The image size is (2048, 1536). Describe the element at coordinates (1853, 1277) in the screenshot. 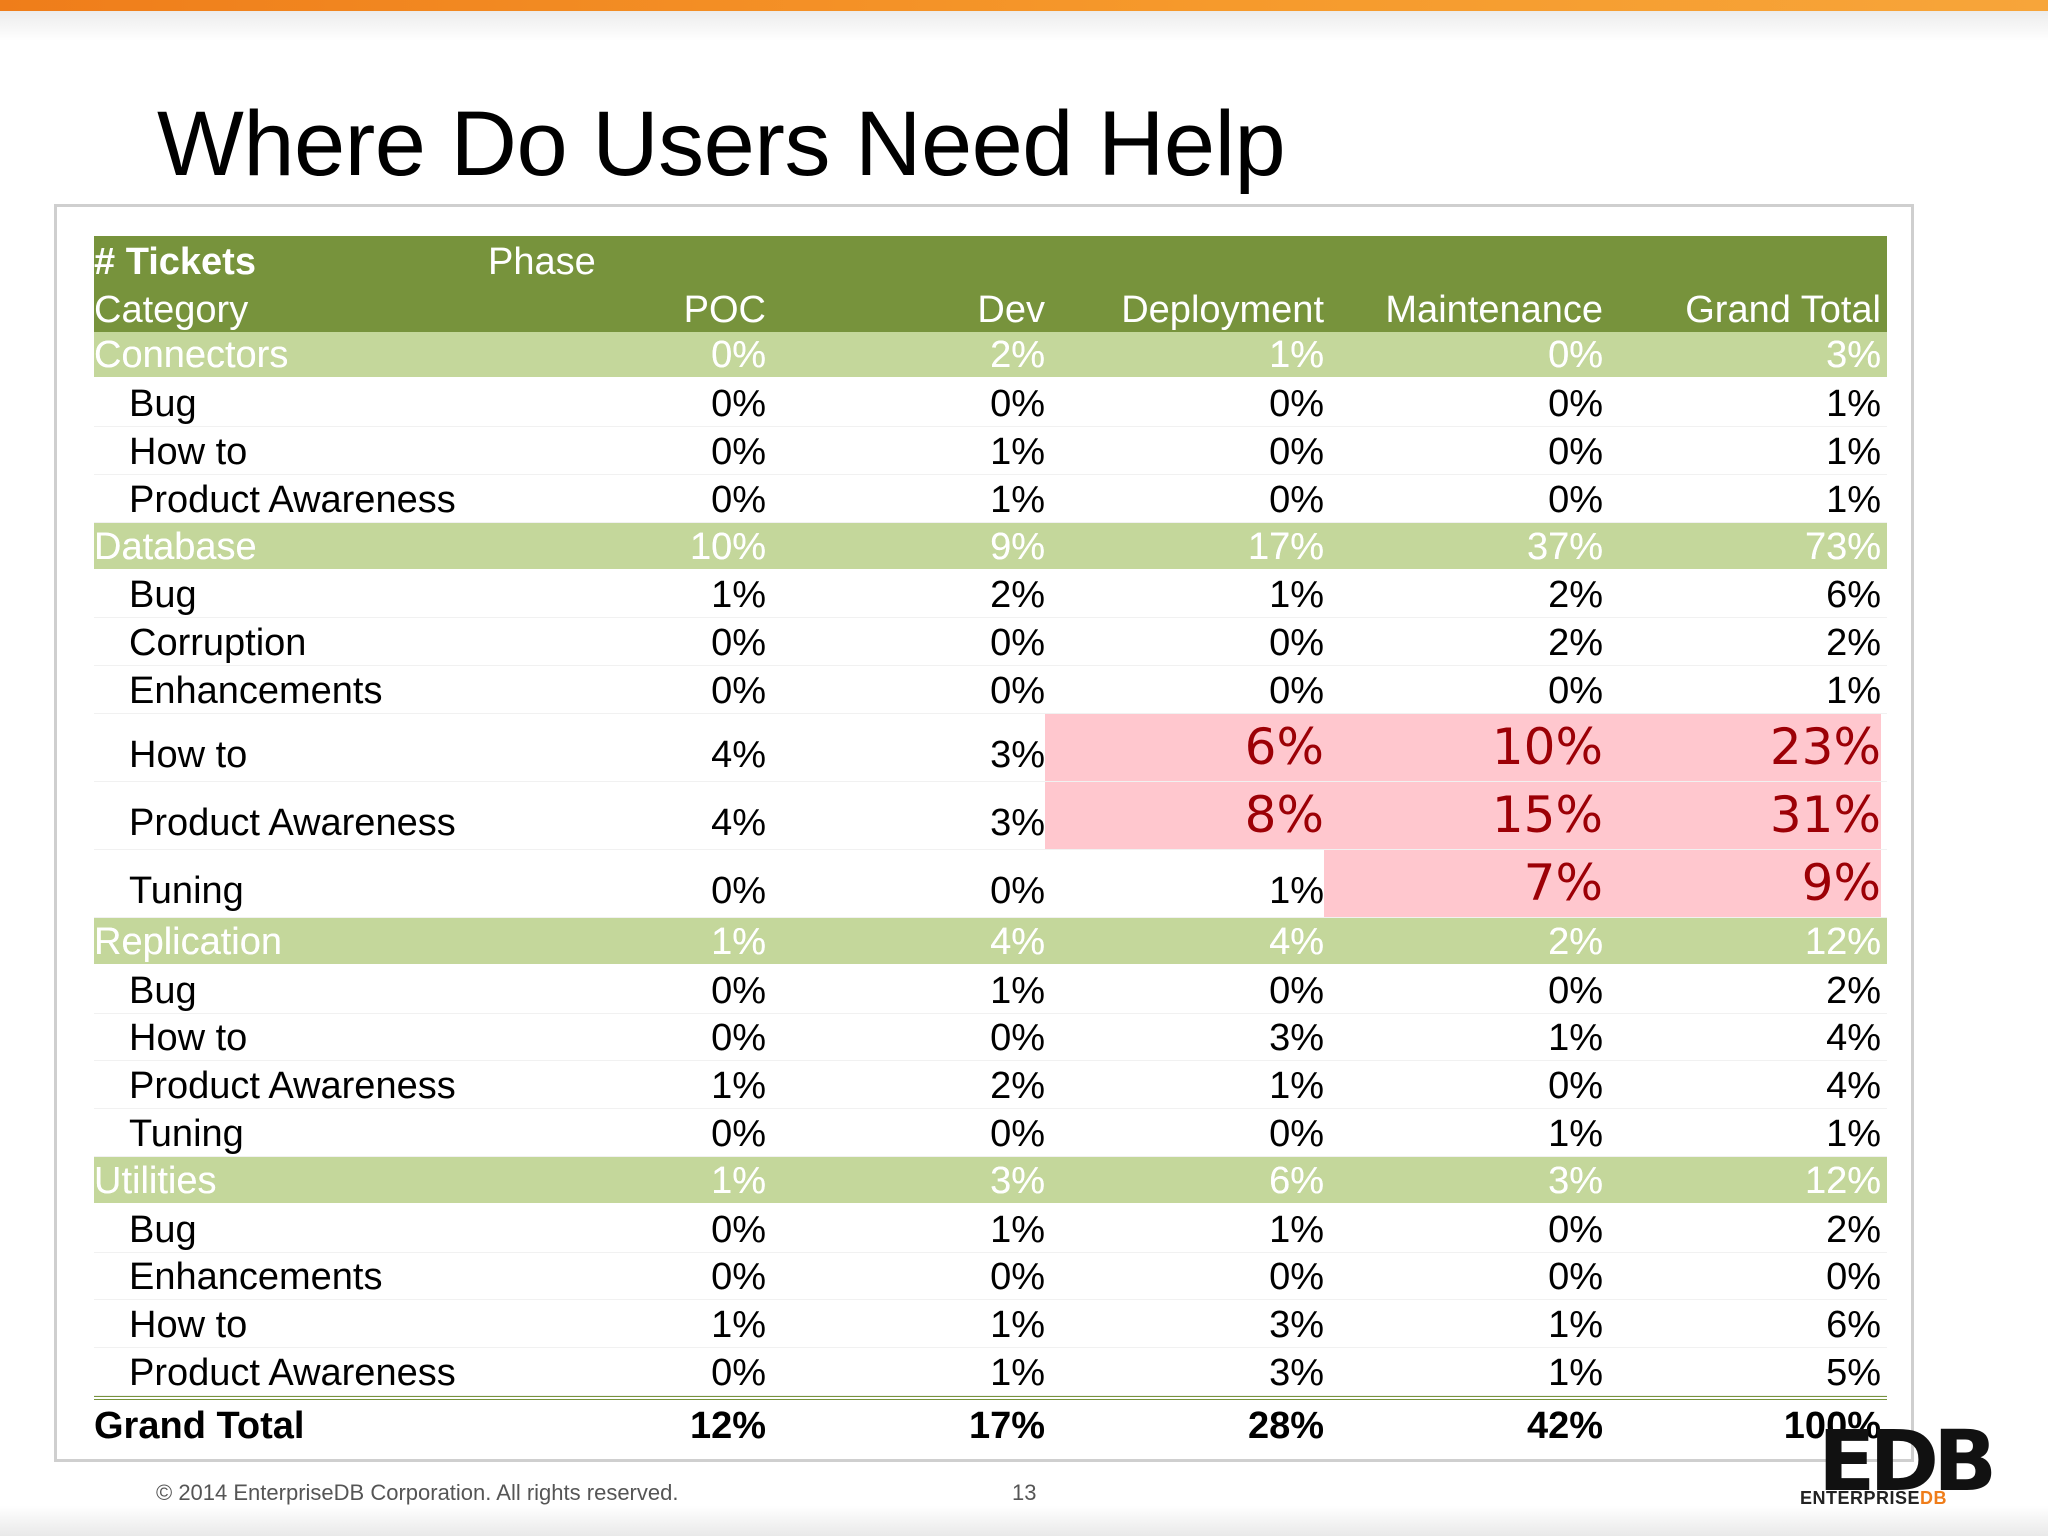

I see `cell-grand-total: 0%` at that location.